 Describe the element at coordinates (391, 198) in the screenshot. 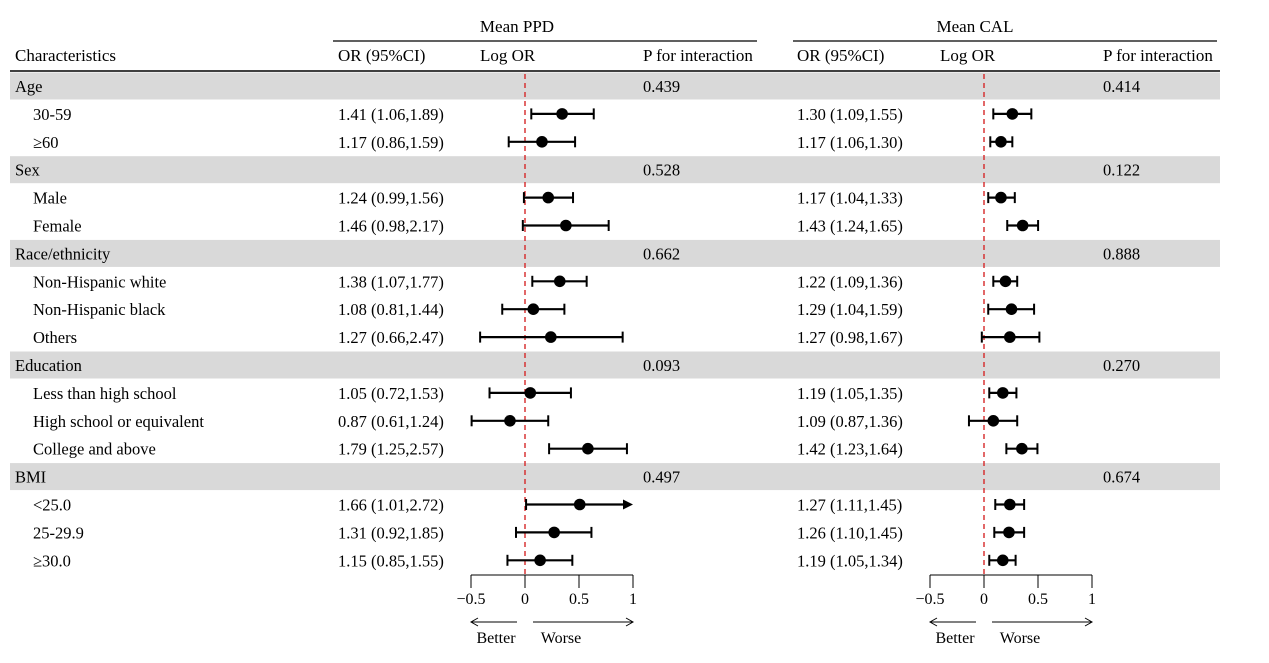

I see `or-ci-text: 1.24 (0.99,1.56)` at that location.